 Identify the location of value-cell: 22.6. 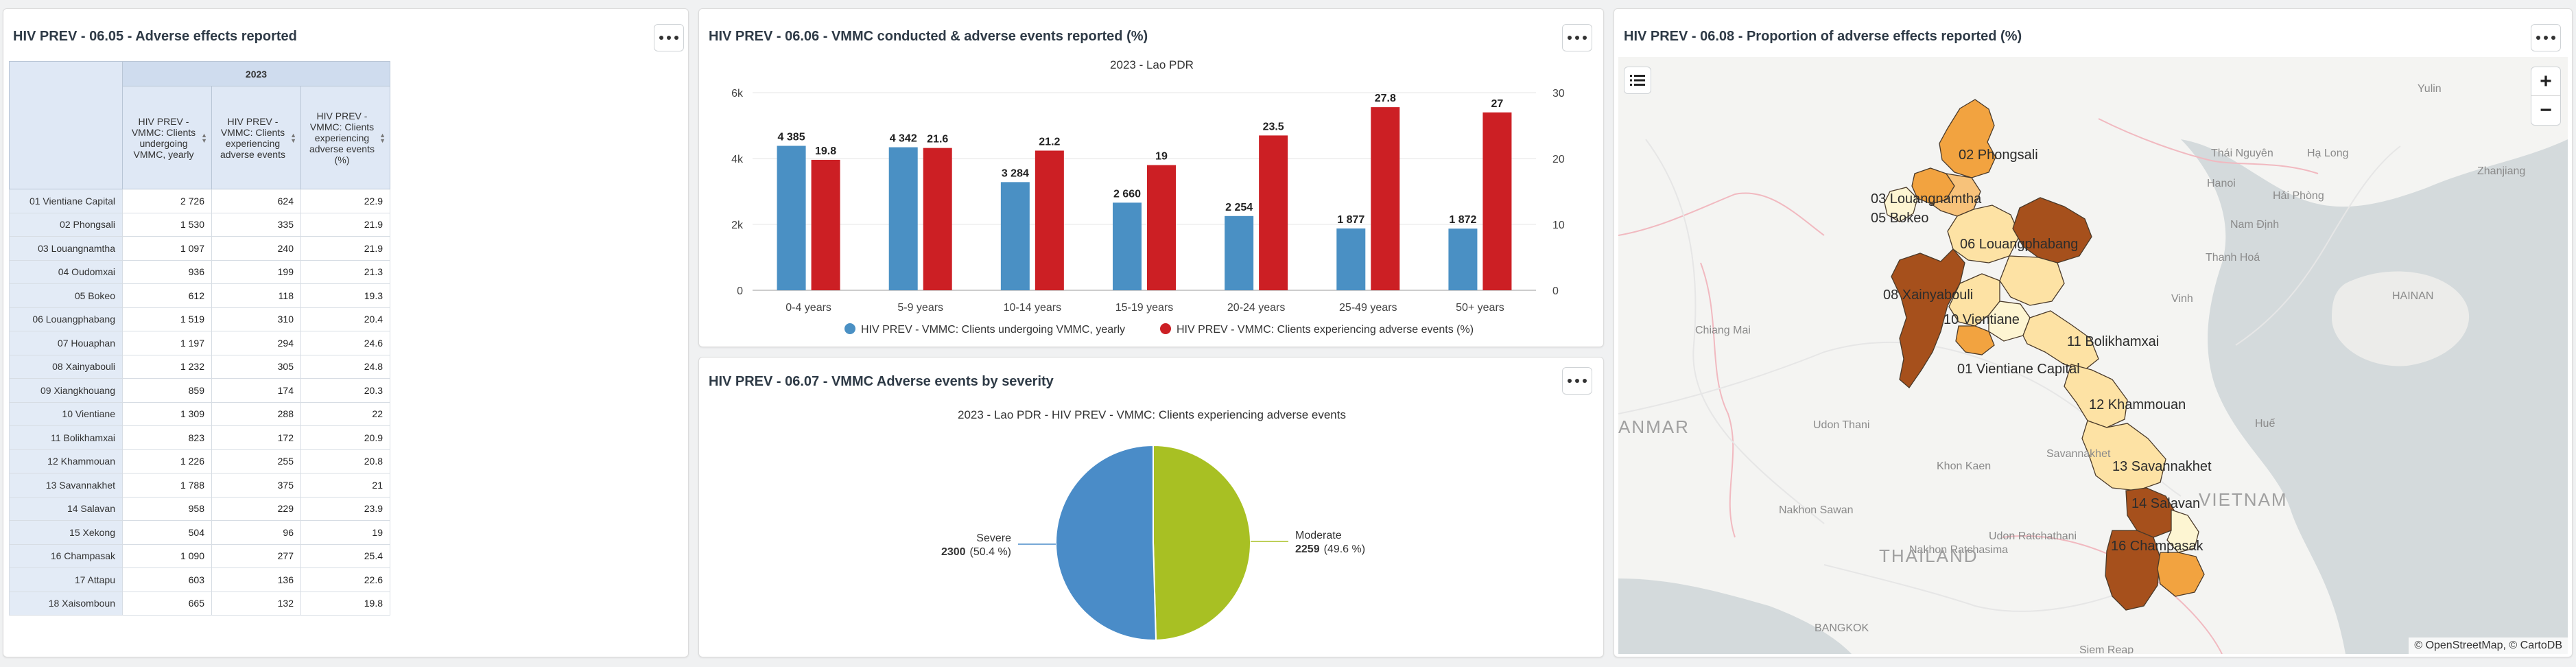
(345, 579).